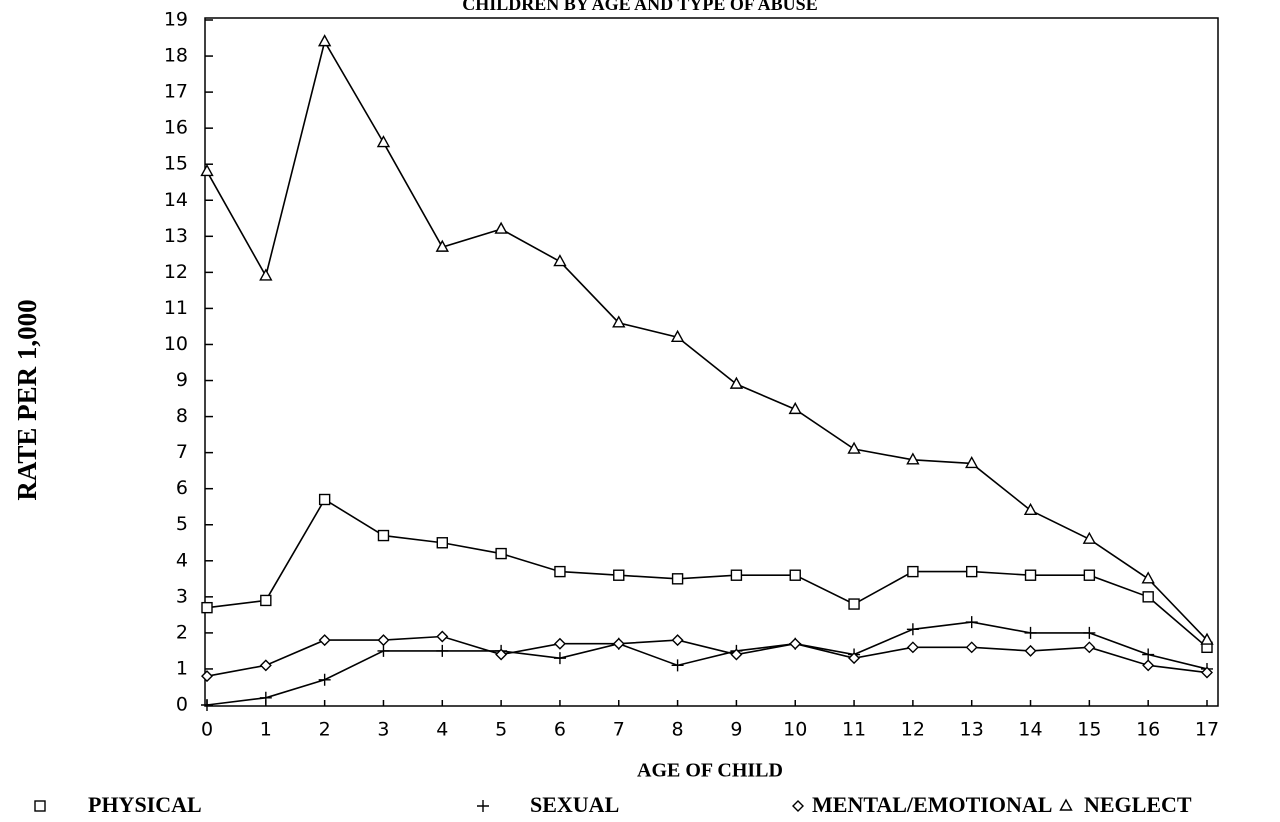  Describe the element at coordinates (383, 730) in the screenshot. I see `x-tick-label: 3` at that location.